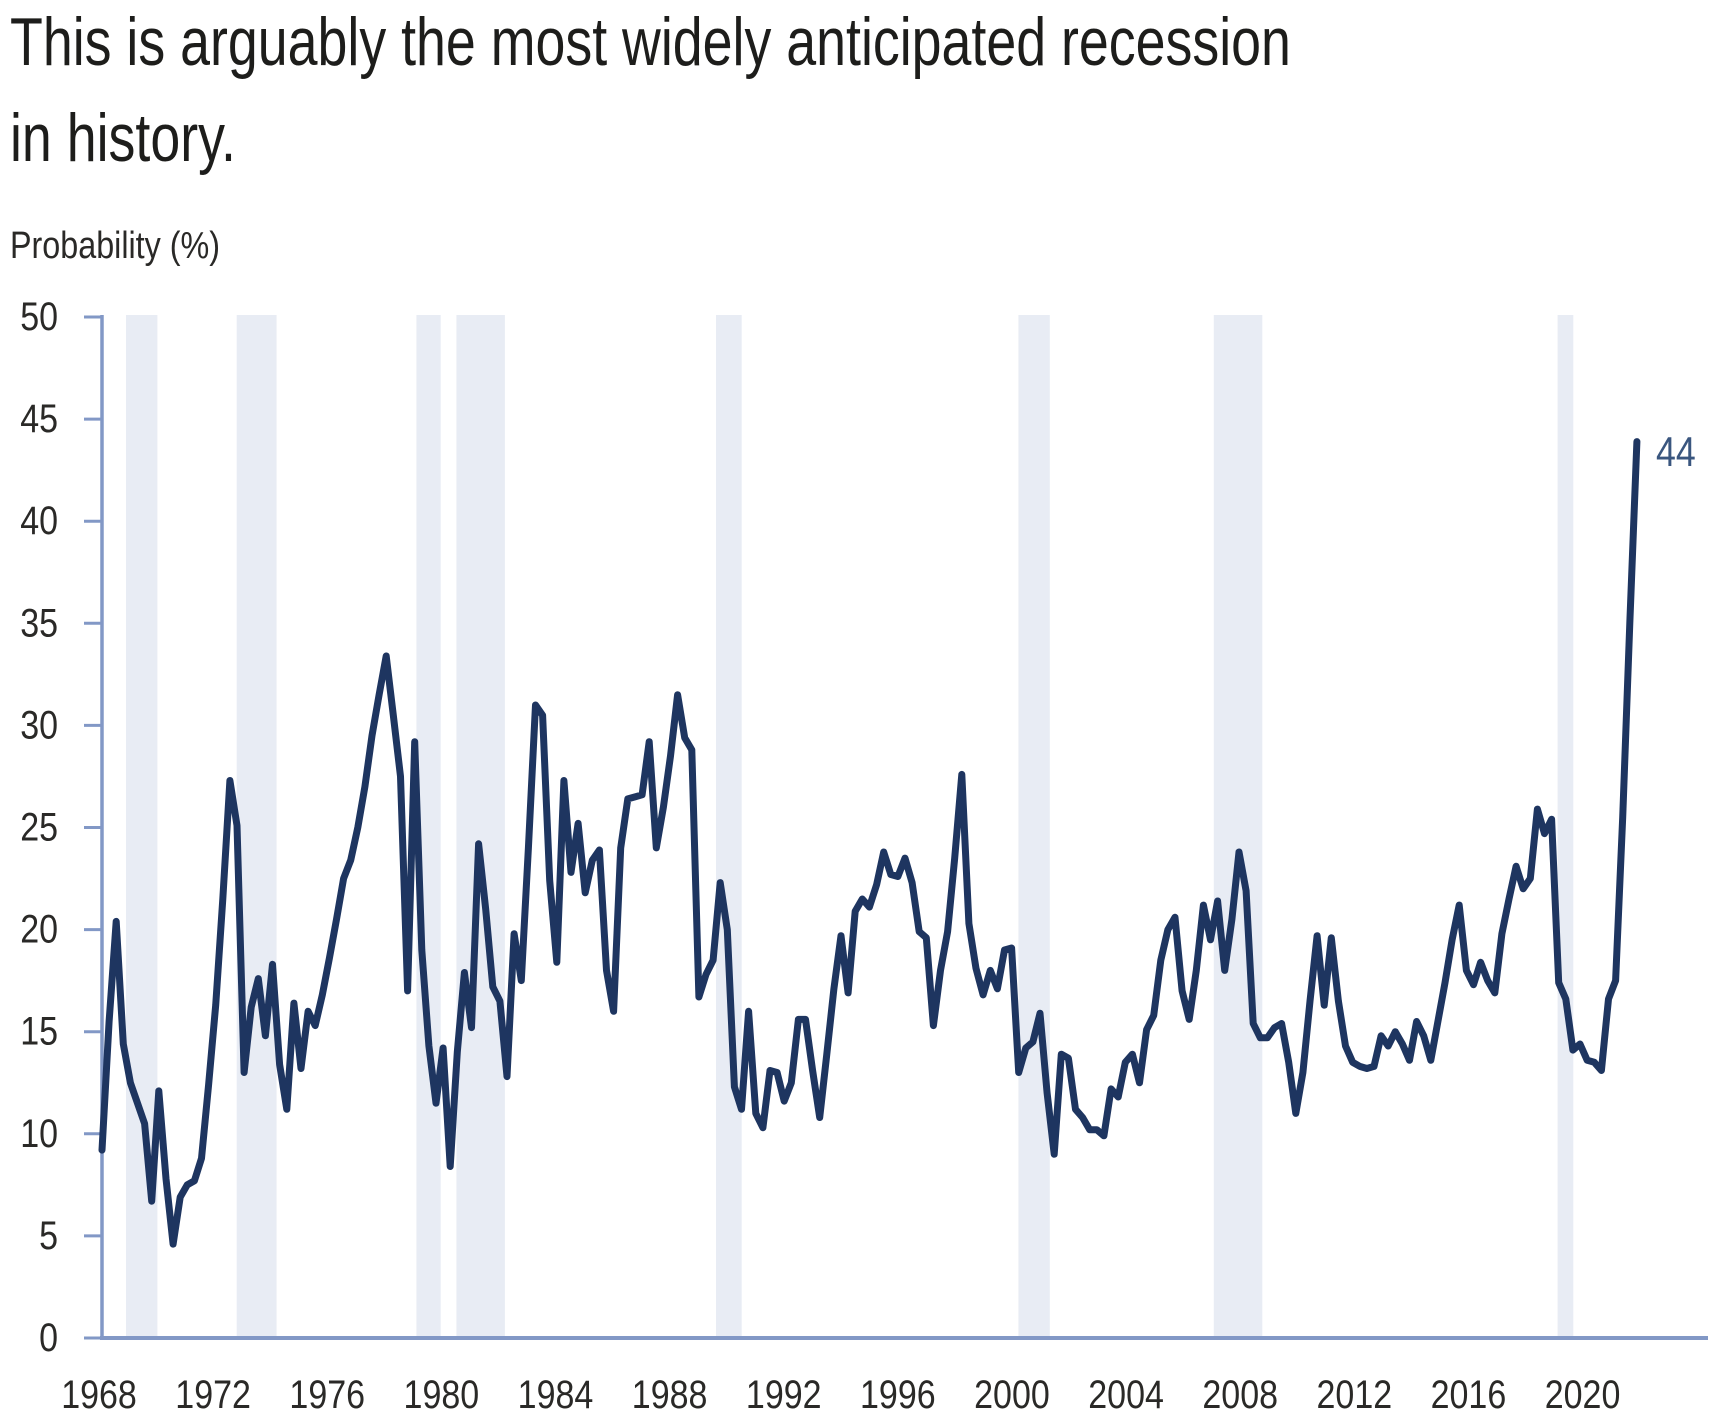 The height and width of the screenshot is (1425, 1735). Describe the element at coordinates (213, 1393) in the screenshot. I see `x-tick-label: 1972` at that location.